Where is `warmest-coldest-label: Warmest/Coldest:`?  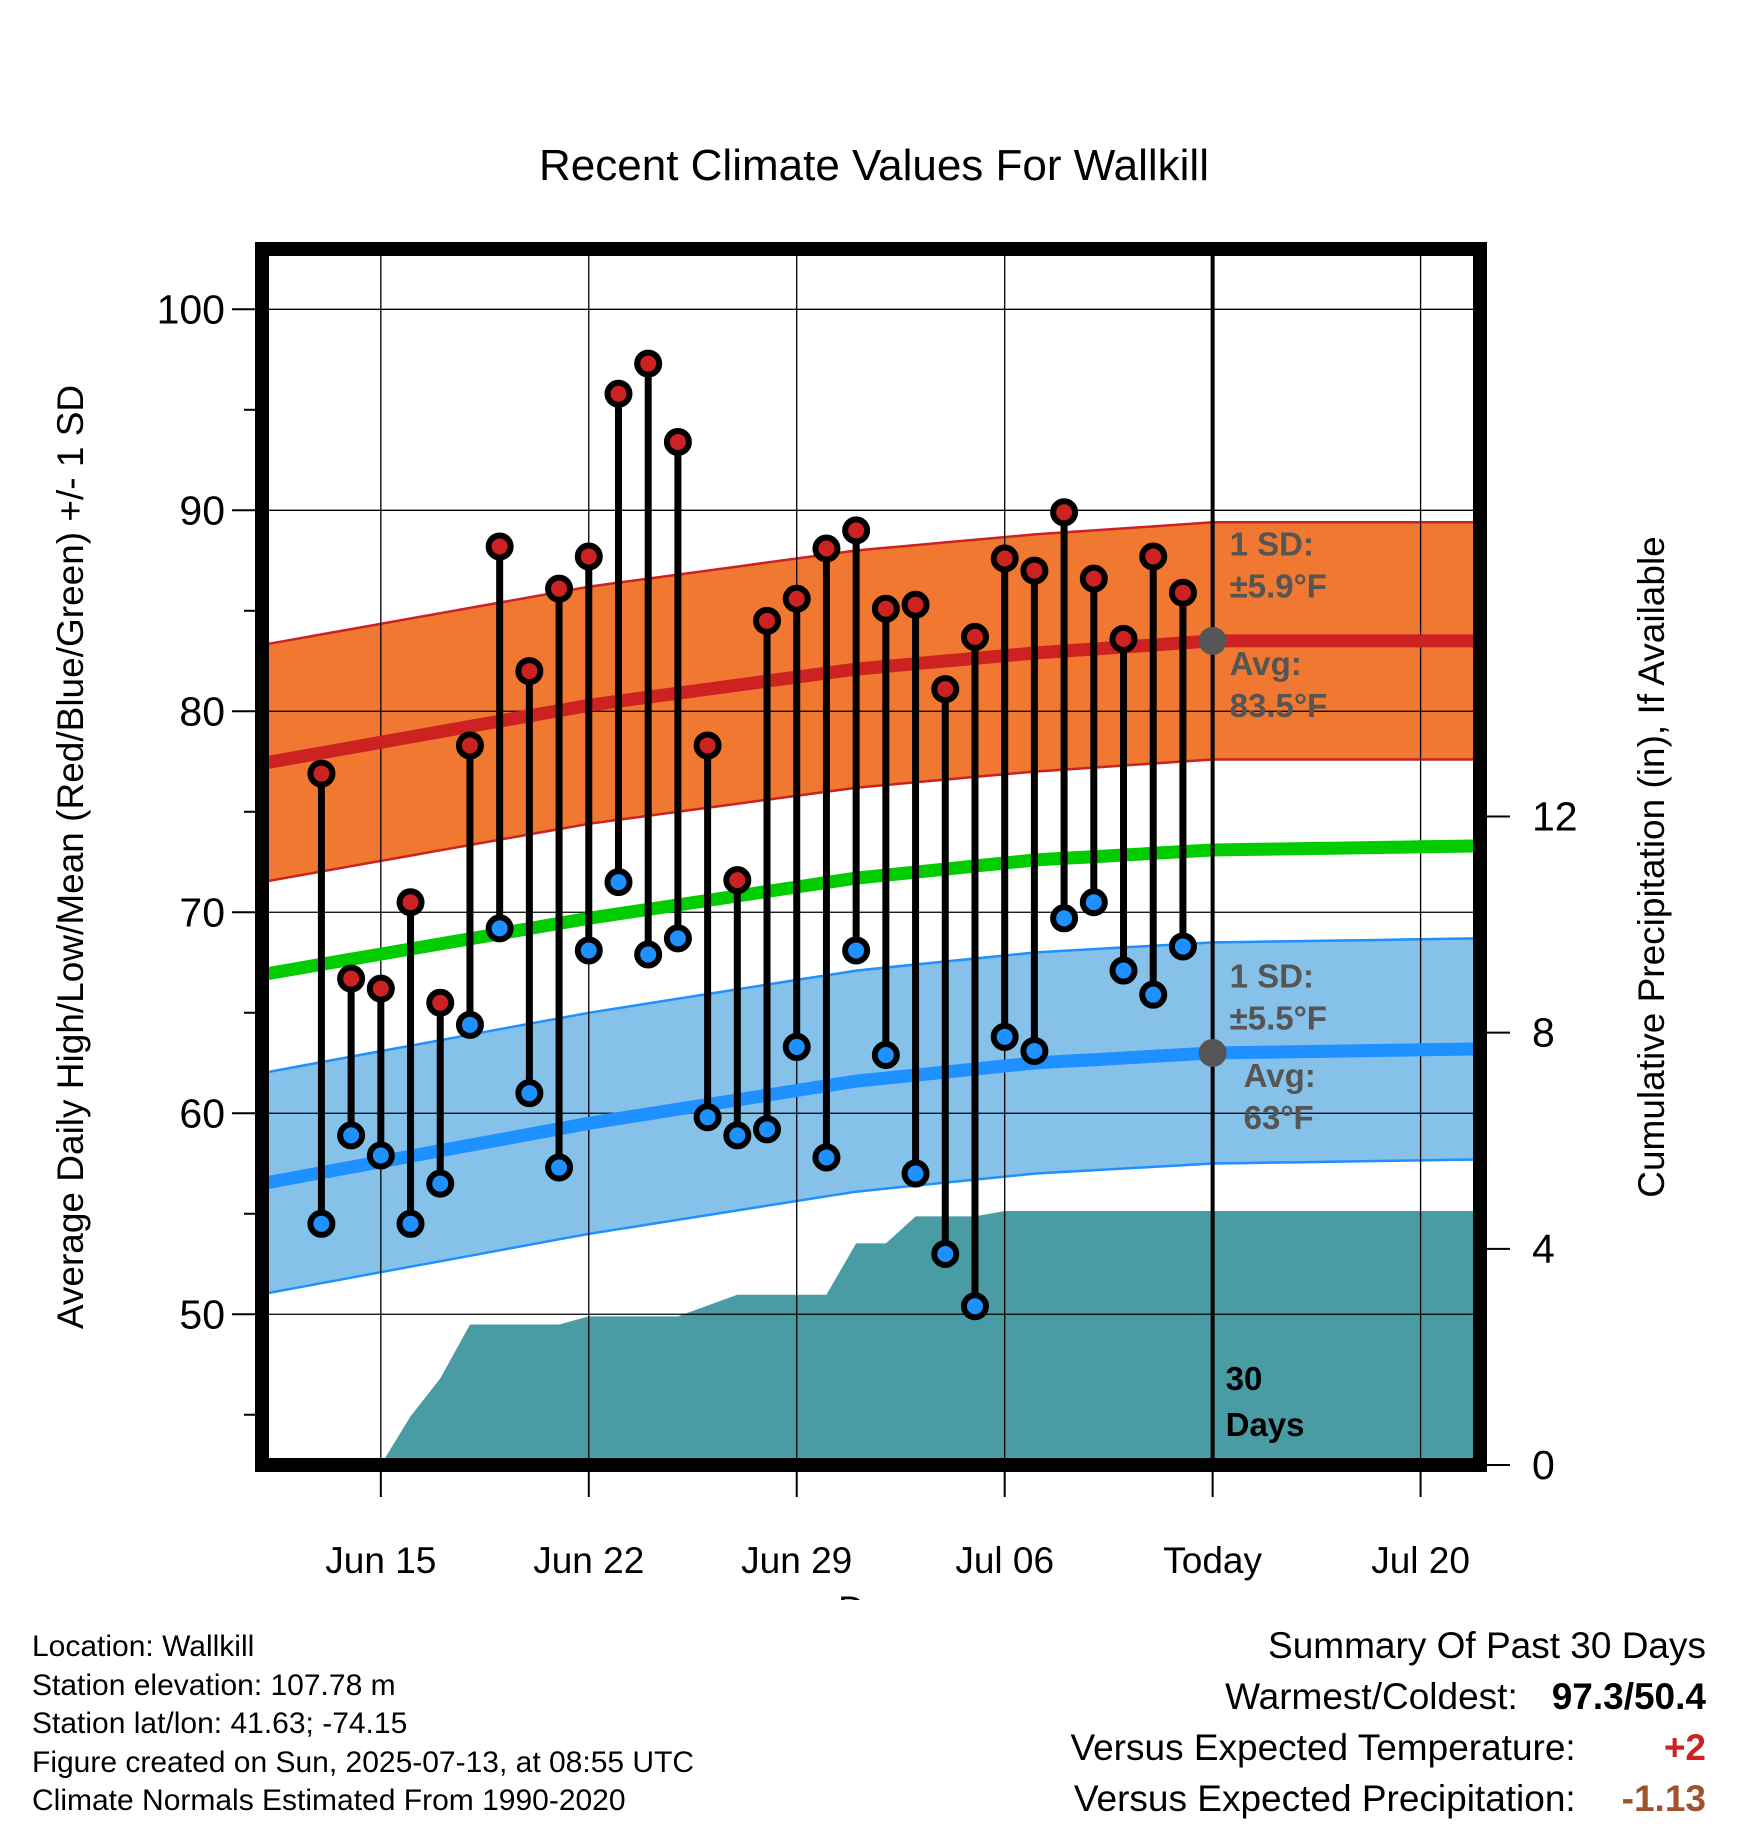
warmest-coldest-label: Warmest/Coldest: is located at coordinates (1371, 1696).